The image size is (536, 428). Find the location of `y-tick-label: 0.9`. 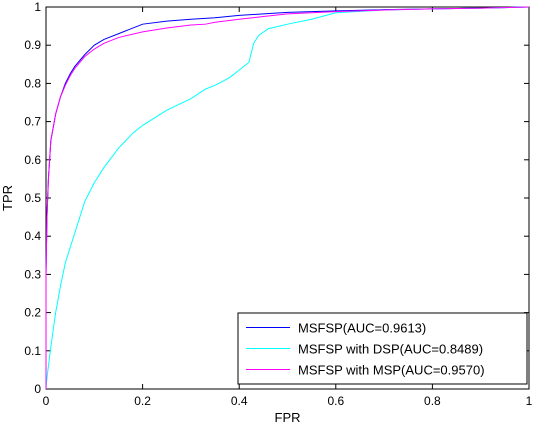

y-tick-label: 0.9 is located at coordinates (32, 45).